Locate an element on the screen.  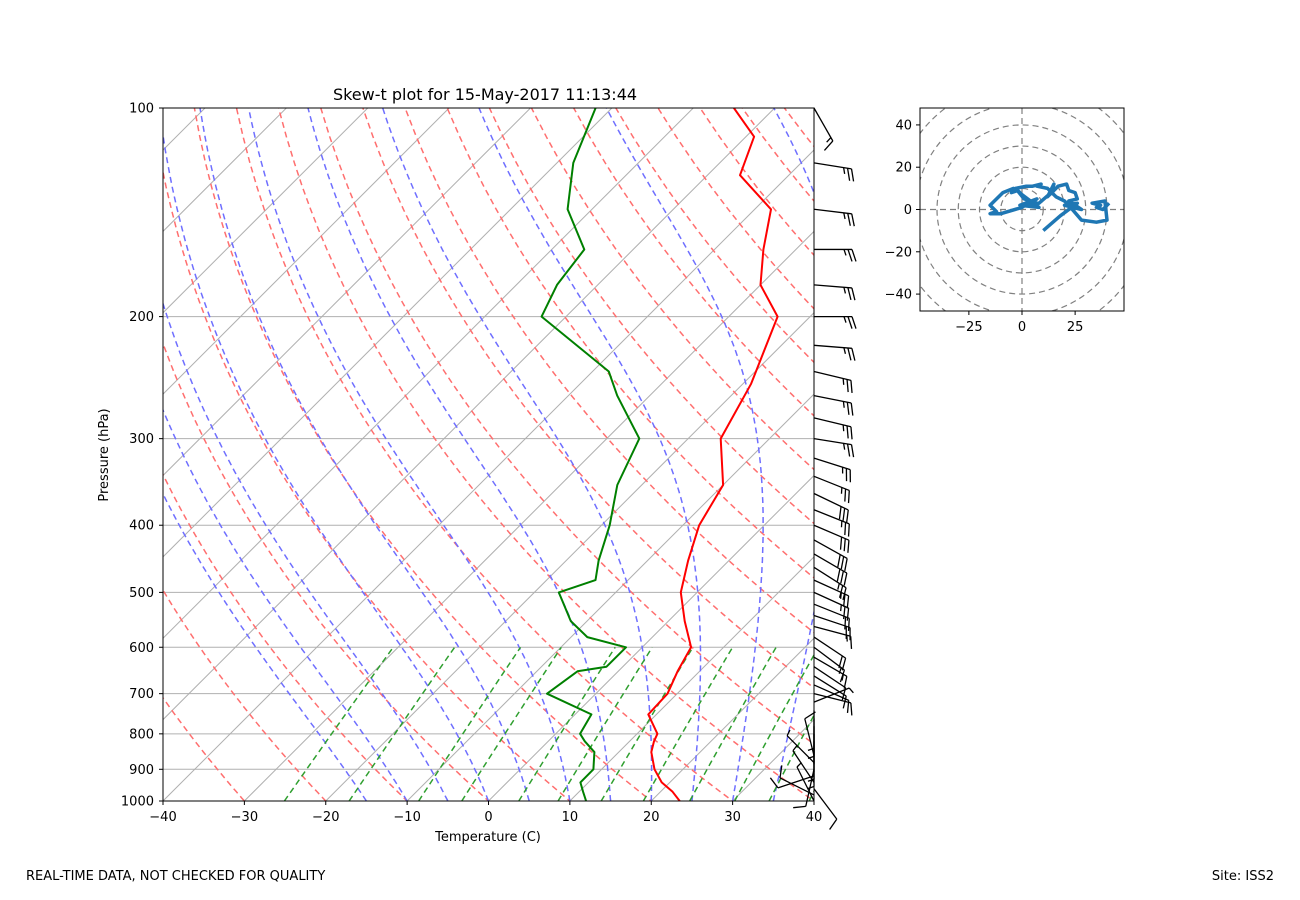
x-tick-label: 40 is located at coordinates (814, 817).